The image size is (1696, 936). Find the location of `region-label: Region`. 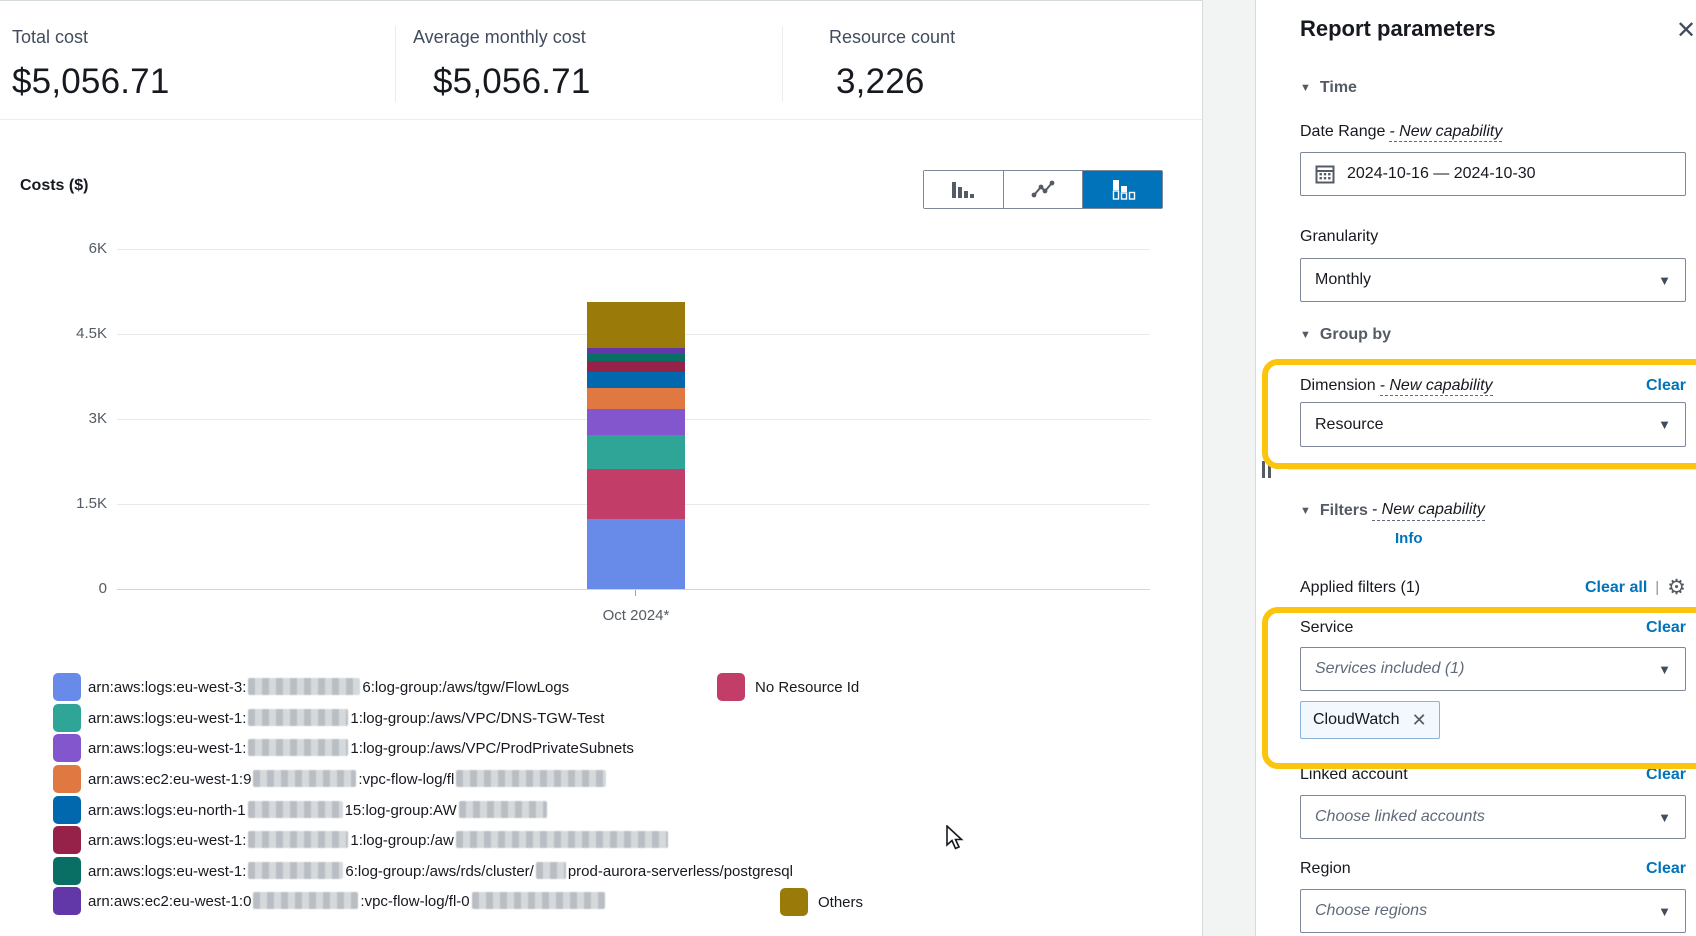

region-label: Region is located at coordinates (1325, 868).